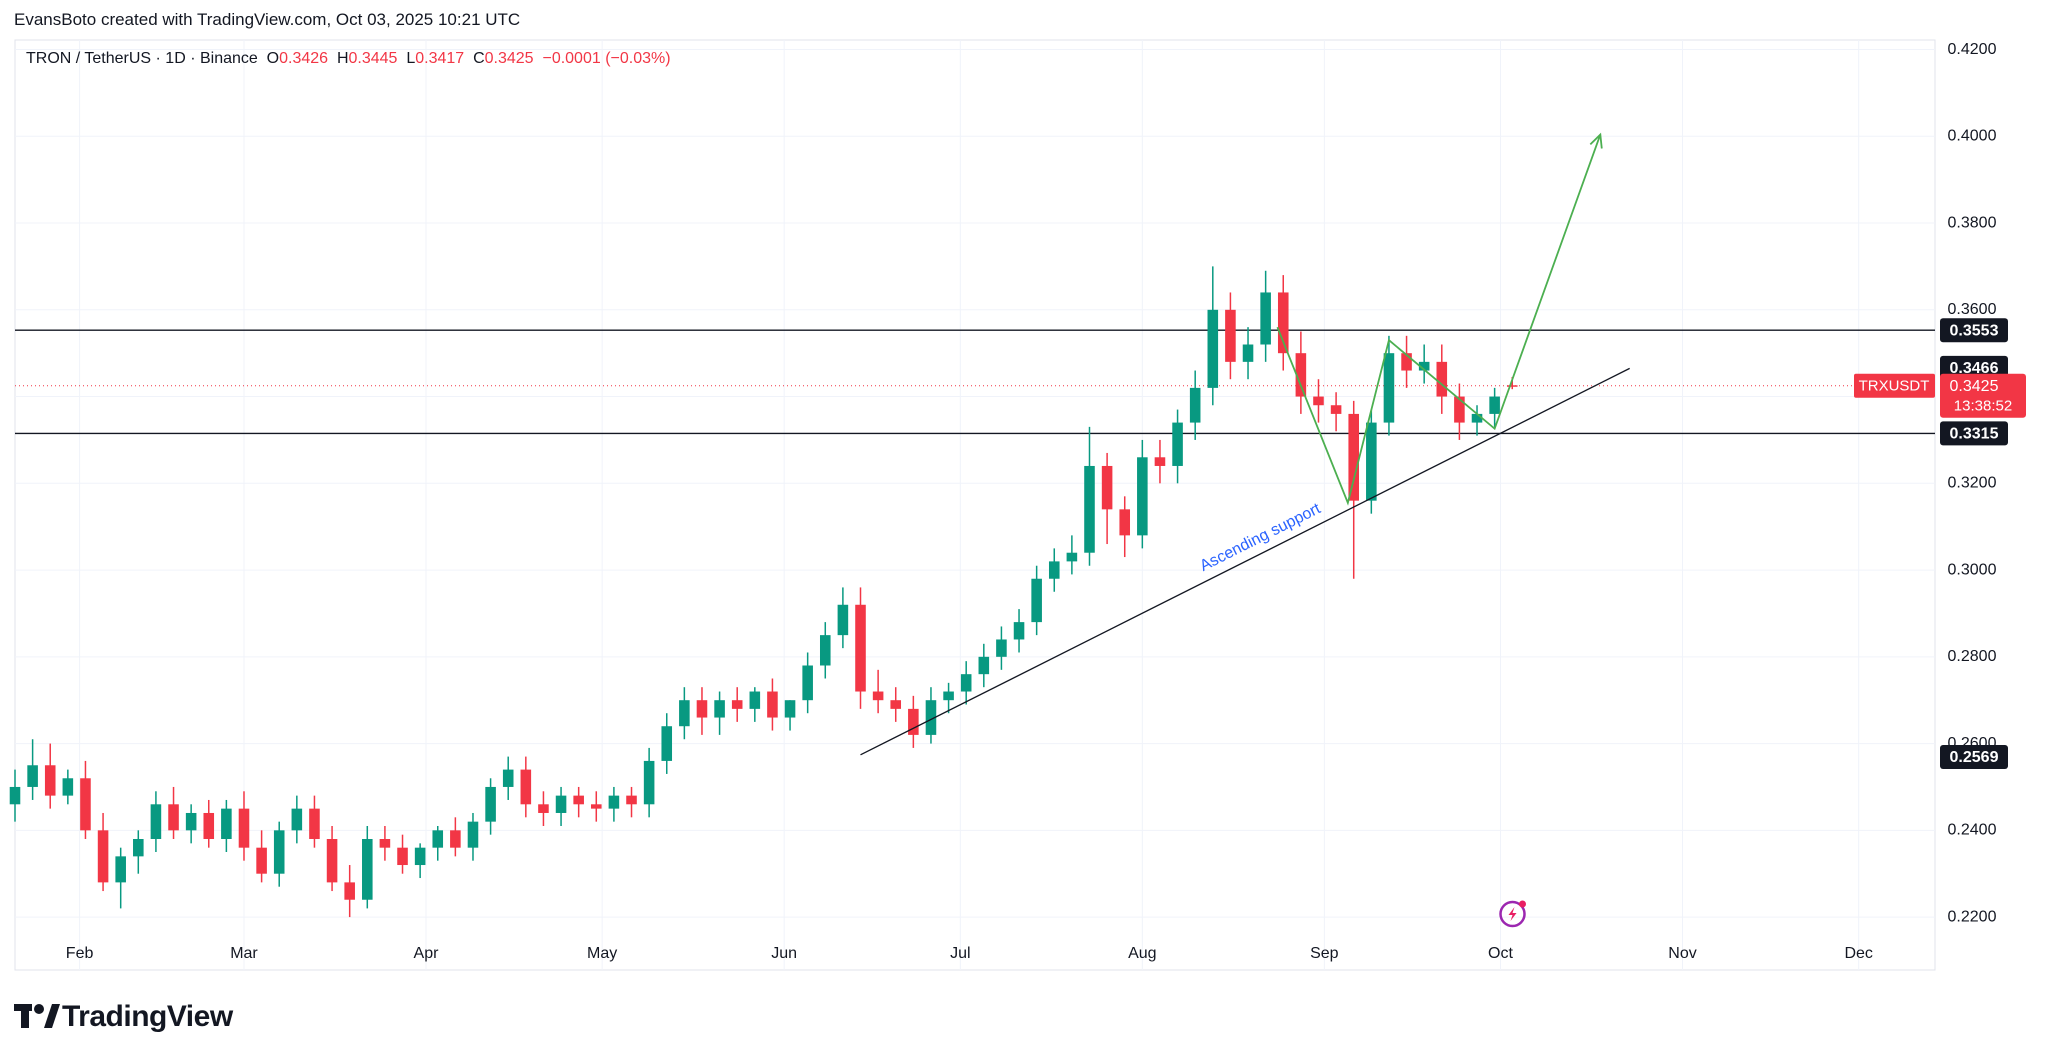  What do you see at coordinates (1974, 434) in the screenshot?
I see `level-label: 0.3315` at bounding box center [1974, 434].